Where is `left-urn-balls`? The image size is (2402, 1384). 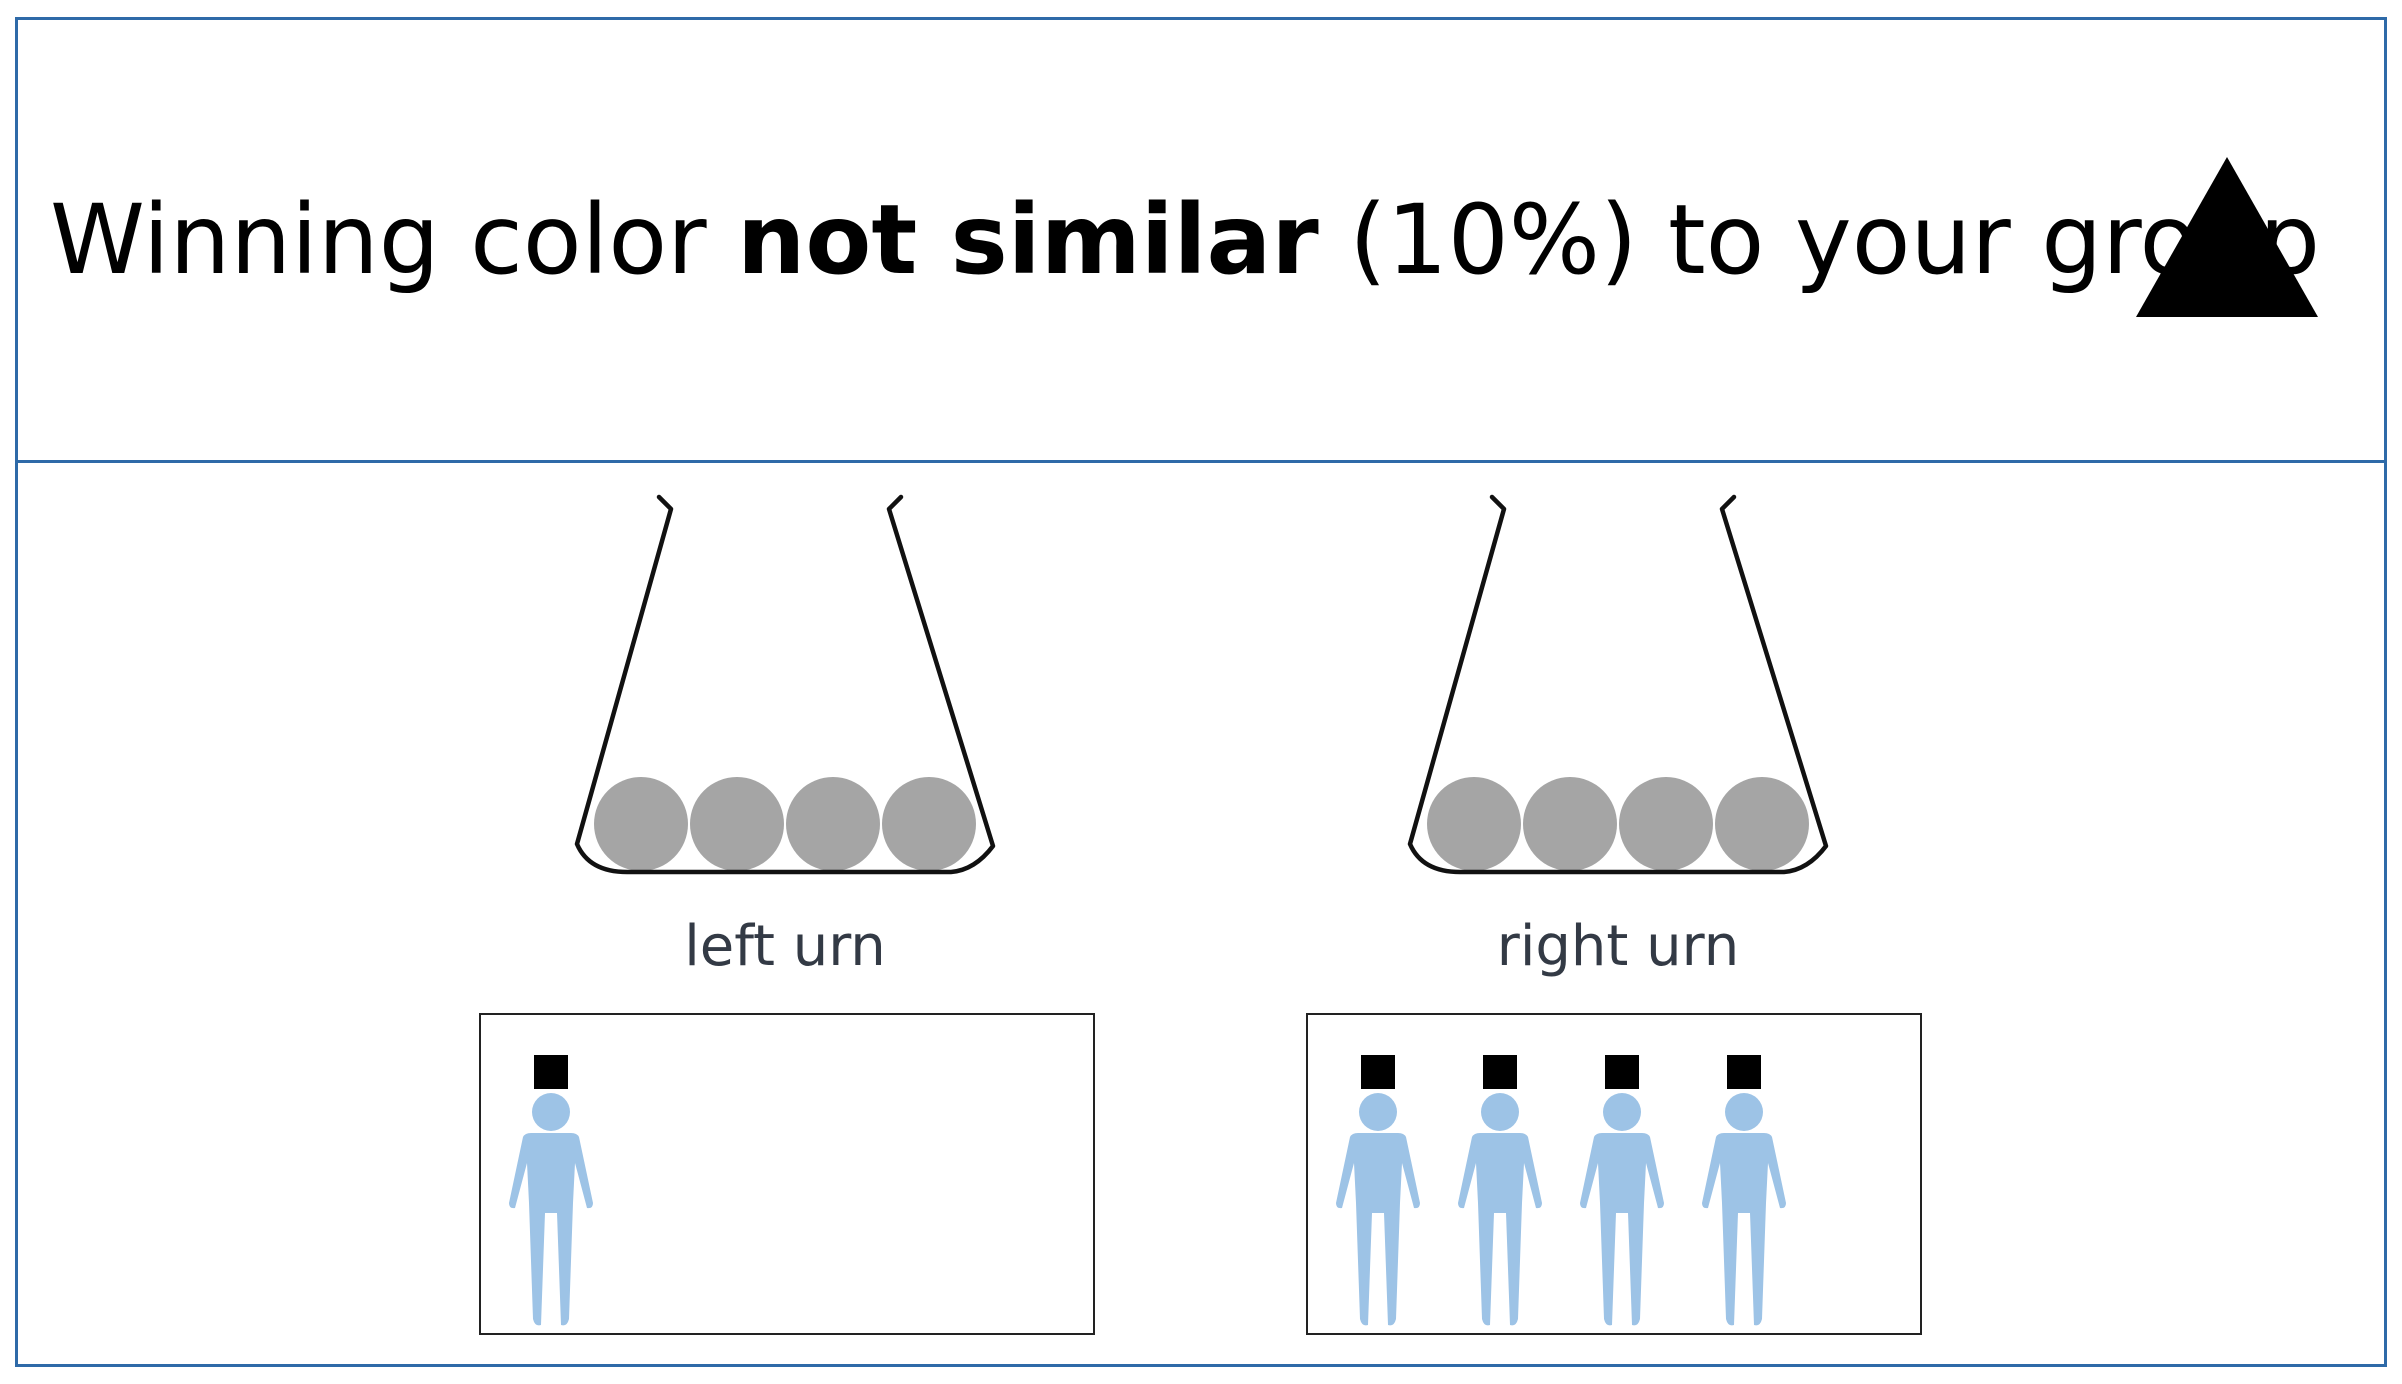 left-urn-balls is located at coordinates (785, 824).